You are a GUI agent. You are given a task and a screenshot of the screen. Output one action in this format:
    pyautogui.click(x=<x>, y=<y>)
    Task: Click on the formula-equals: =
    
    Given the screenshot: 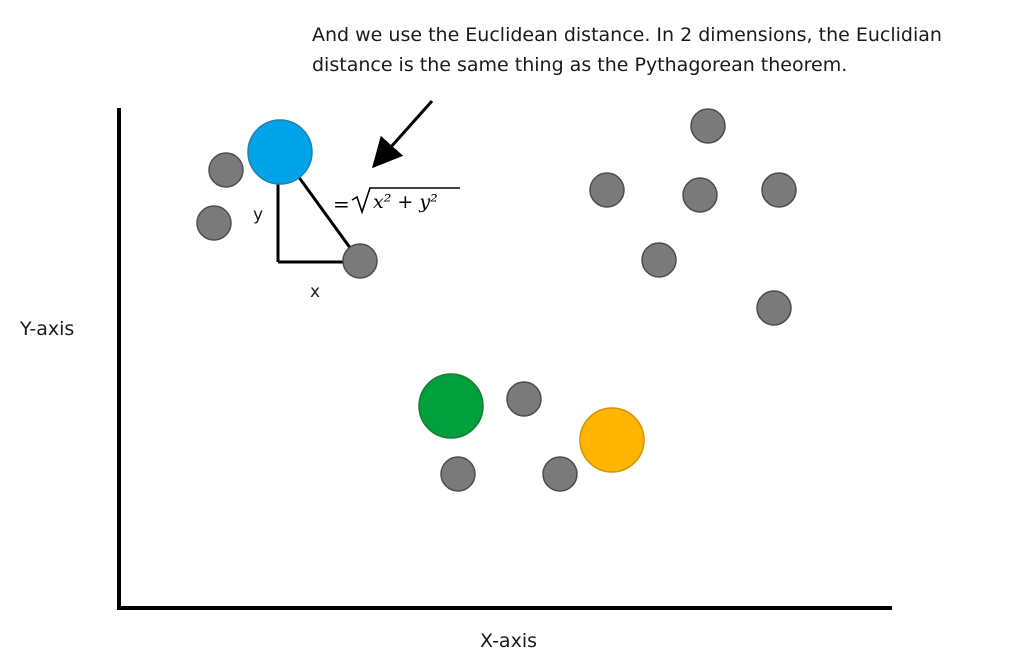 What is the action you would take?
    pyautogui.click(x=341, y=204)
    